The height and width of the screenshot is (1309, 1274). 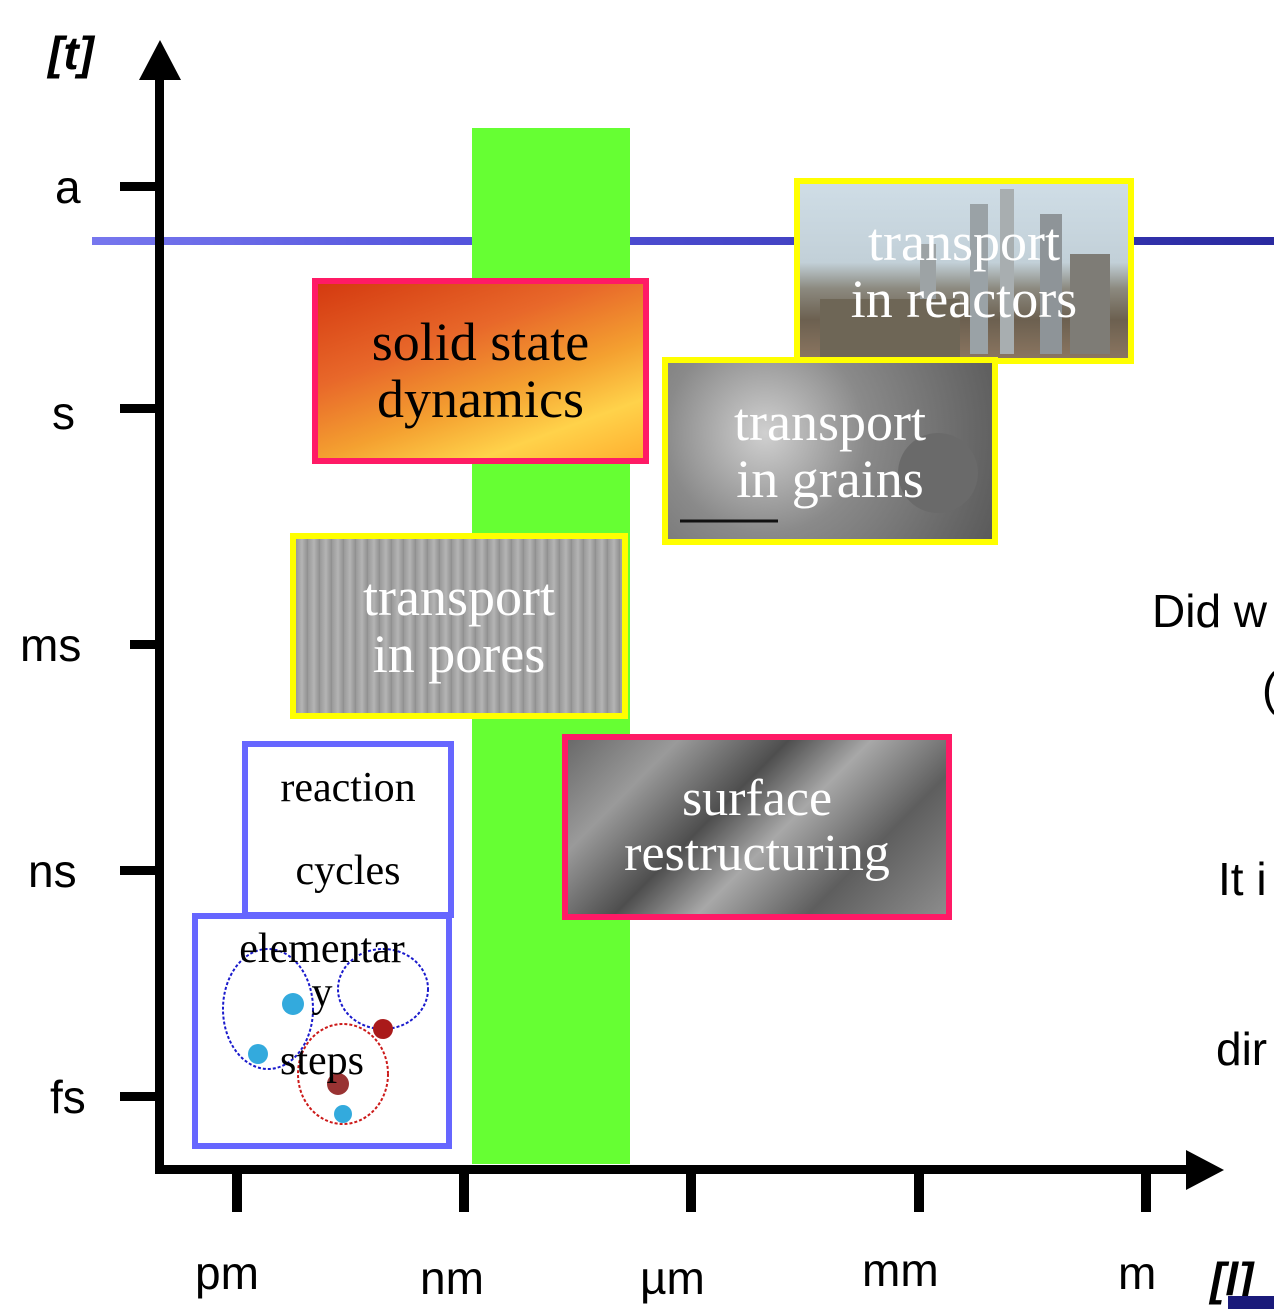 I want to click on corner-bar, so click(x=1251, y=1302).